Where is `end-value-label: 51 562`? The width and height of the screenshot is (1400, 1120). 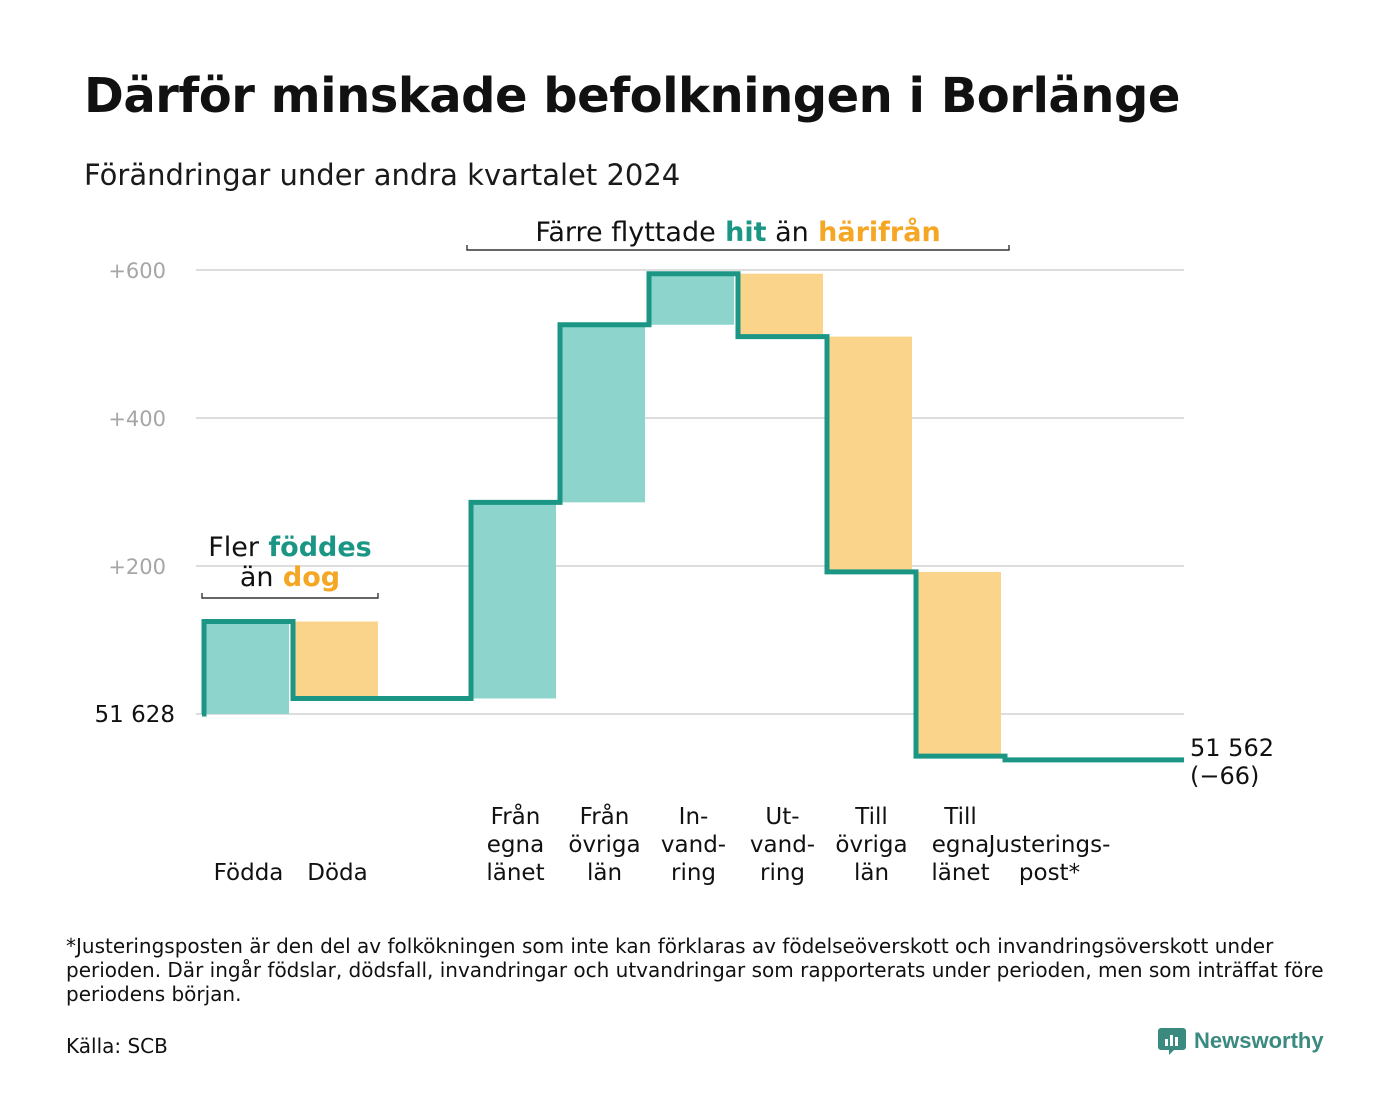 end-value-label: 51 562 is located at coordinates (1232, 748).